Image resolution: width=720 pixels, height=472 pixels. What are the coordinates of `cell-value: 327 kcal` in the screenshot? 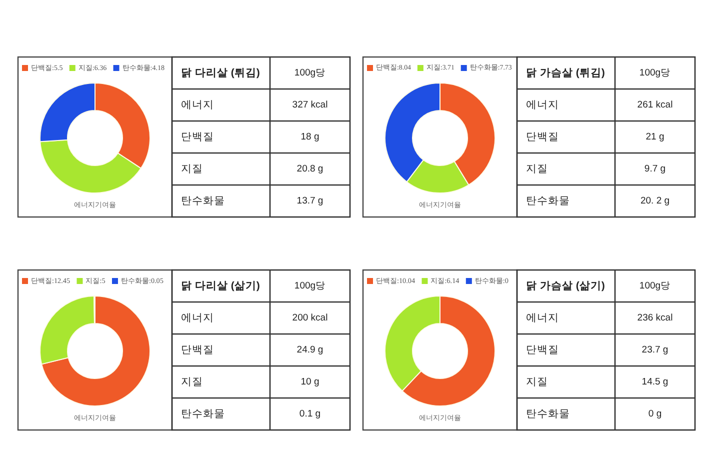 It's located at (310, 105).